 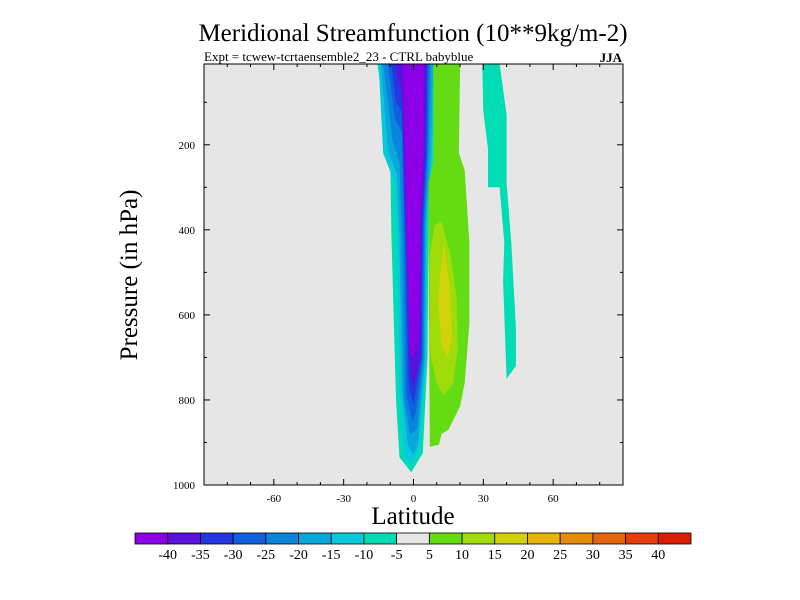 What do you see at coordinates (611, 57) in the screenshot?
I see `season-label: JJA` at bounding box center [611, 57].